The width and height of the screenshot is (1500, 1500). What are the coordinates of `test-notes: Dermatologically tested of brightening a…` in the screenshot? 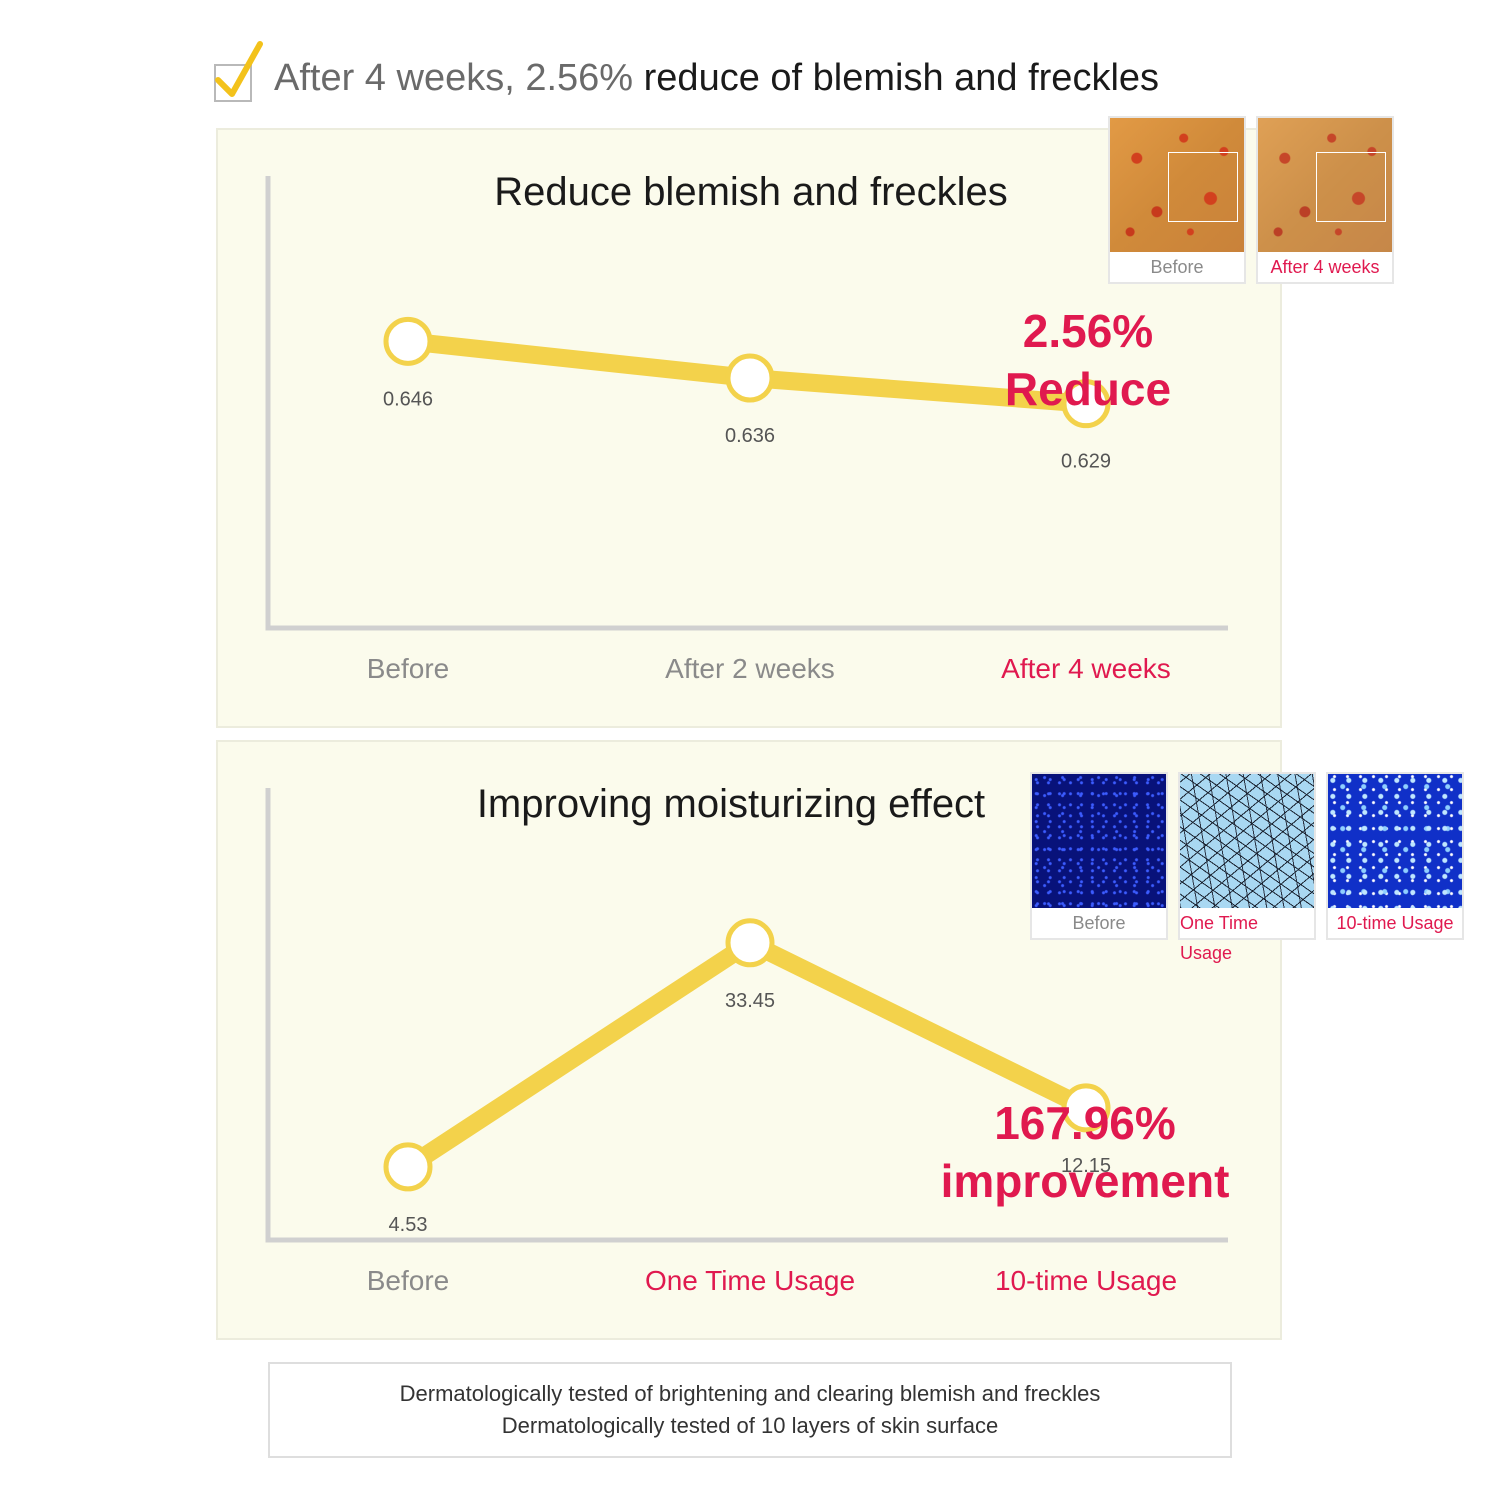 It's located at (750, 1410).